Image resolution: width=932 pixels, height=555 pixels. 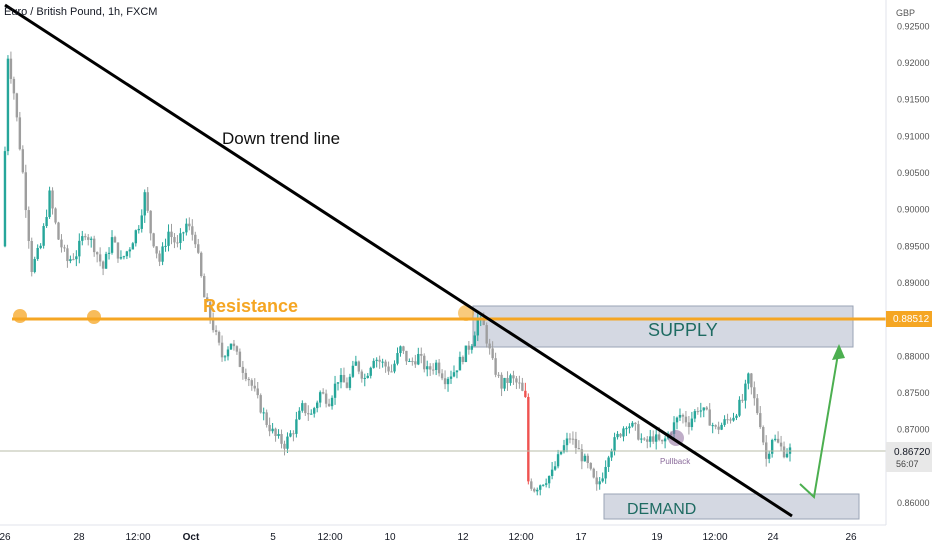 What do you see at coordinates (581, 537) in the screenshot?
I see `x-tick-label: 17` at bounding box center [581, 537].